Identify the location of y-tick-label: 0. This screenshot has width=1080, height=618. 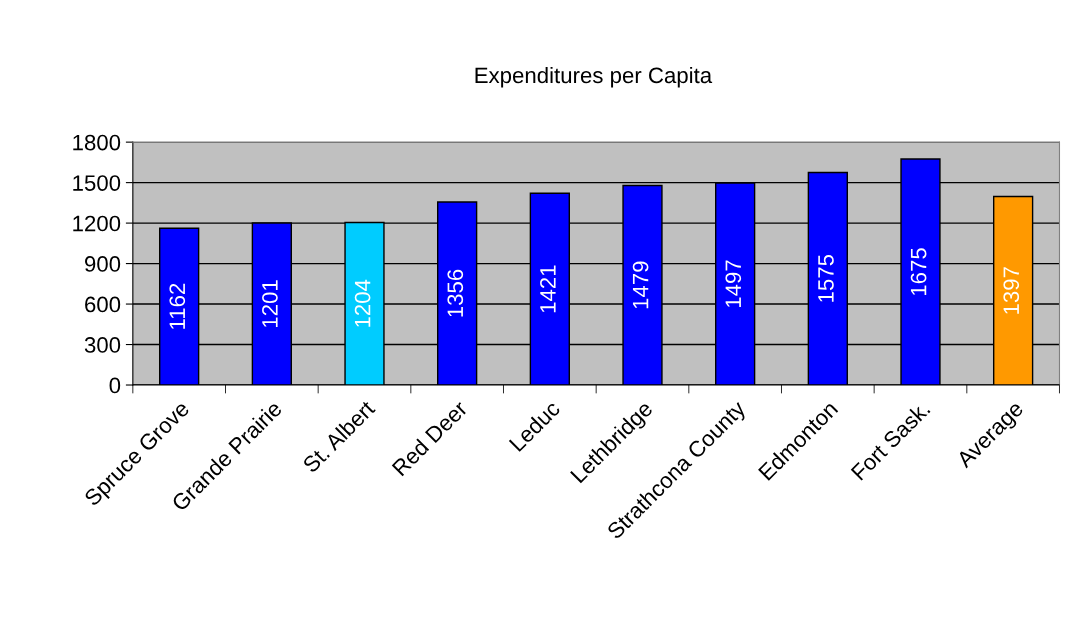
(115, 385).